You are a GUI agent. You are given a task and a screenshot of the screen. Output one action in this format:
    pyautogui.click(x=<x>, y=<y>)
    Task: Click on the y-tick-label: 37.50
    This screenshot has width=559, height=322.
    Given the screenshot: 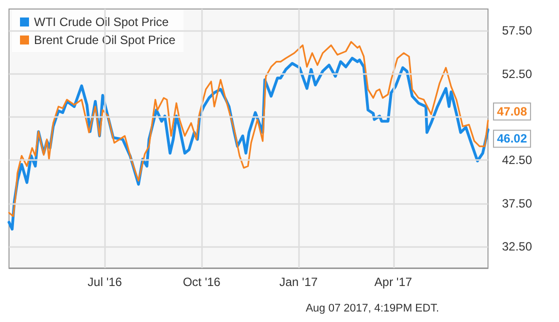 What is the action you would take?
    pyautogui.click(x=517, y=203)
    